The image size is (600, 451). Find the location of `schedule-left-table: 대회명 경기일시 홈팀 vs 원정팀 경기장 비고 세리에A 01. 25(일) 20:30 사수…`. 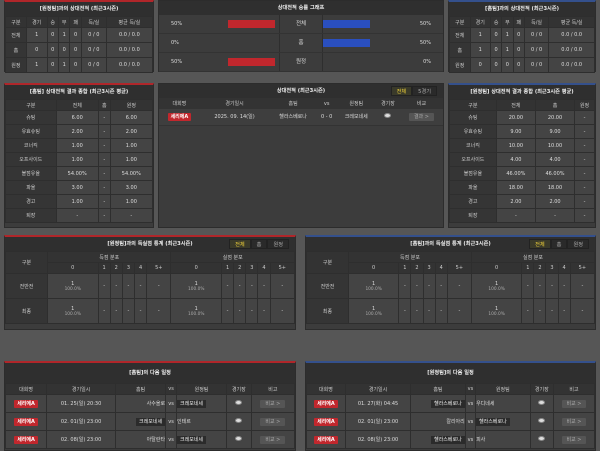

schedule-left-table: 대회명 경기일시 홈팀 vs 원정팀 경기장 비고 세리에A 01. 25(일) 20:30 사수… is located at coordinates (150, 416).